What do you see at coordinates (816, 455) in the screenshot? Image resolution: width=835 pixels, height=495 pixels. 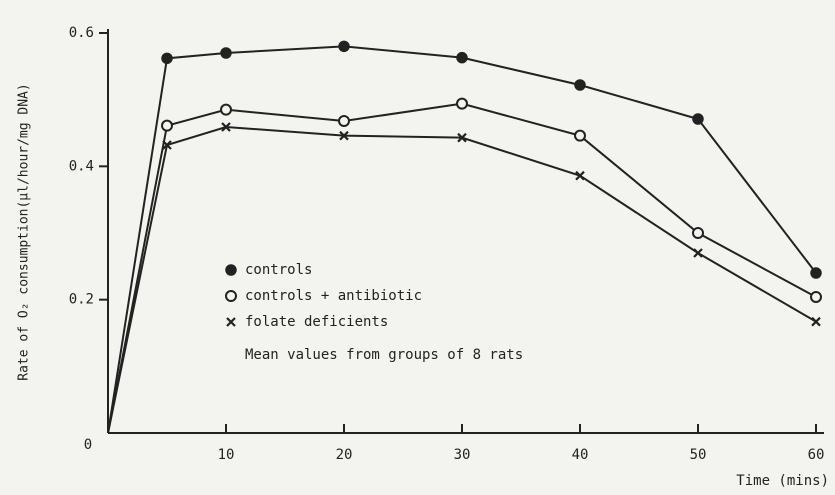 I see `x-tick-label: 60` at bounding box center [816, 455].